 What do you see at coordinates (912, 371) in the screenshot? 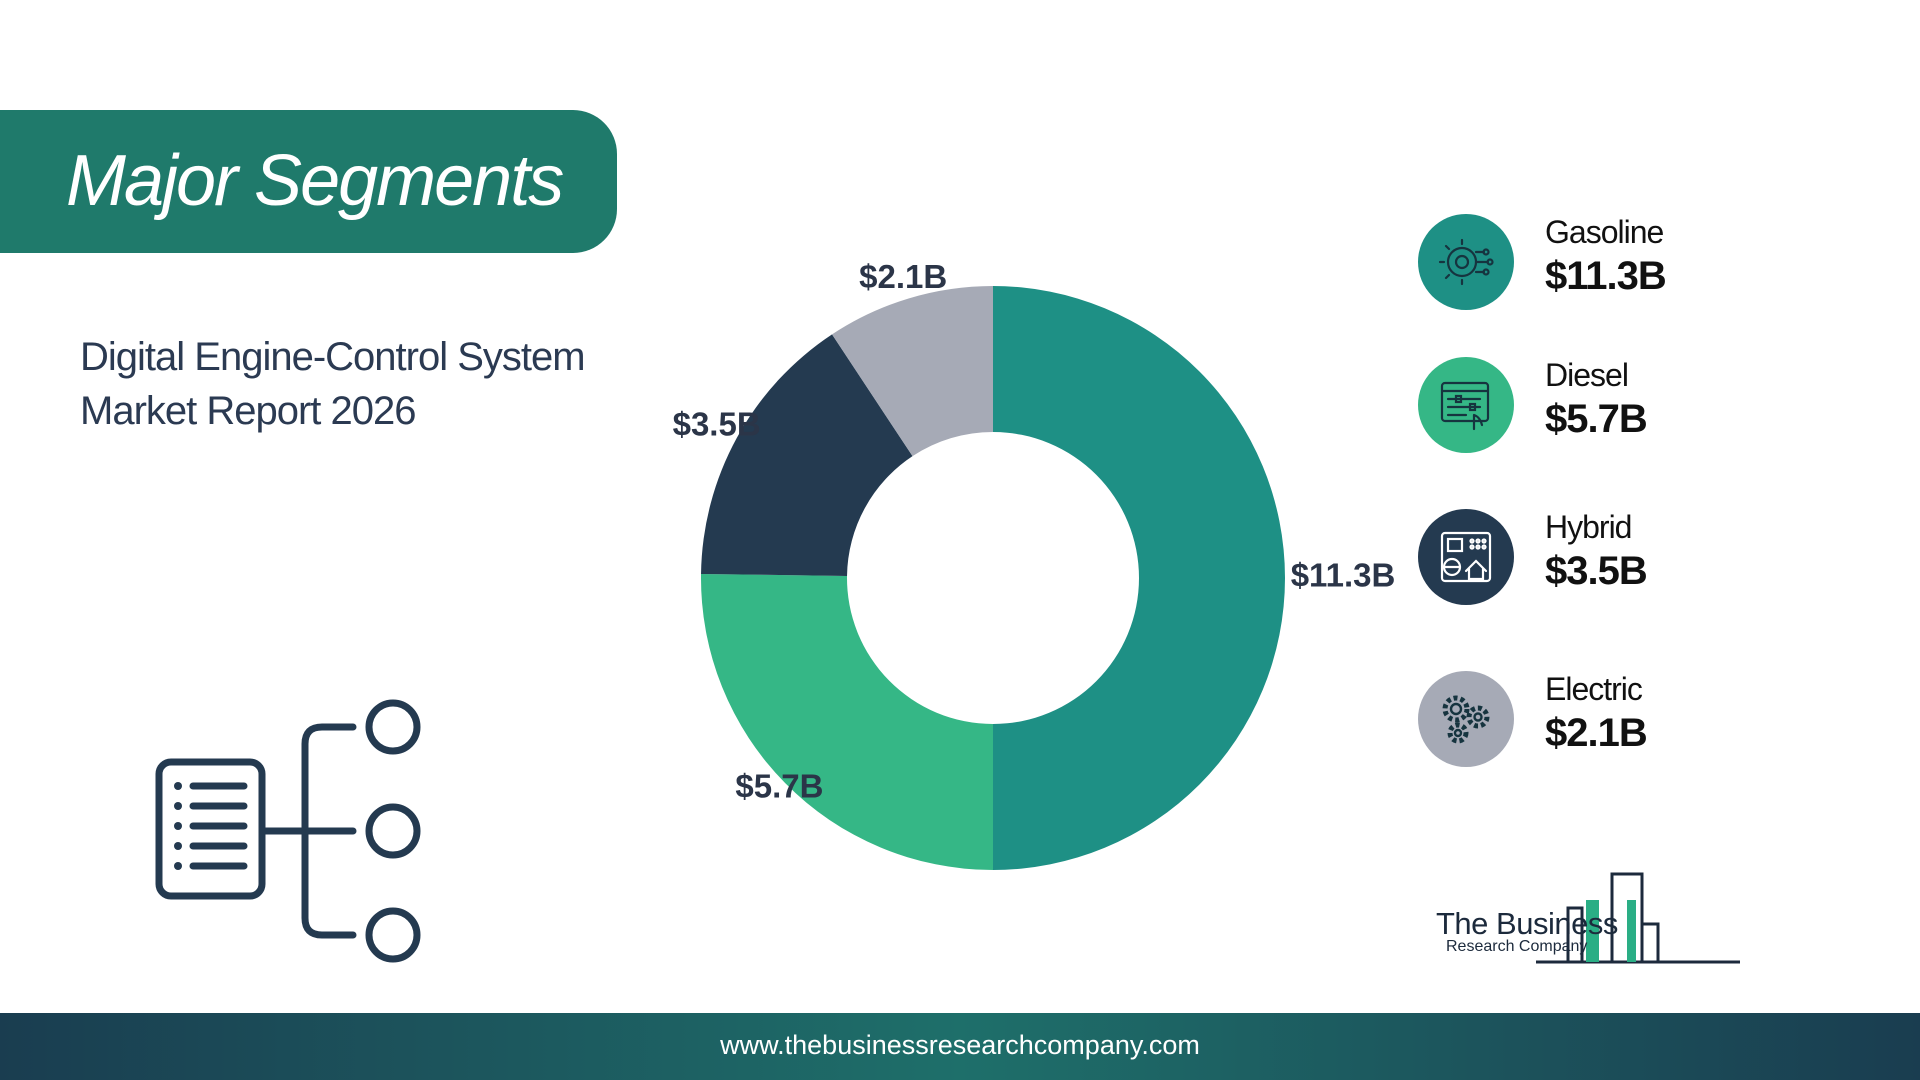
I see `donut-slice-electric` at bounding box center [912, 371].